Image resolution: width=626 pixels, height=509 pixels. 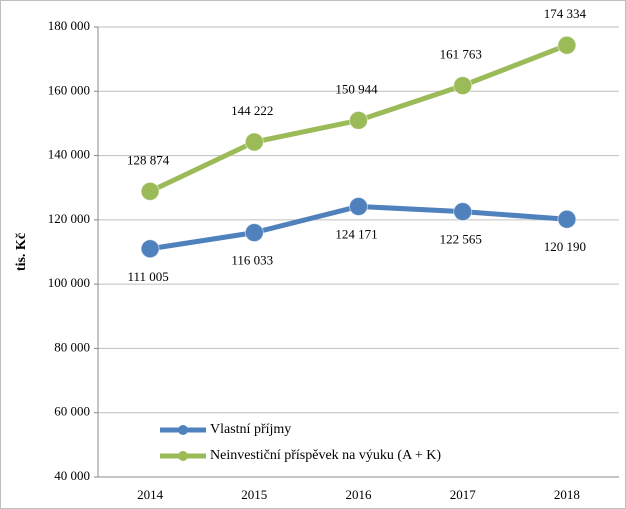 What do you see at coordinates (567, 494) in the screenshot?
I see `x-tick-label: 2018` at bounding box center [567, 494].